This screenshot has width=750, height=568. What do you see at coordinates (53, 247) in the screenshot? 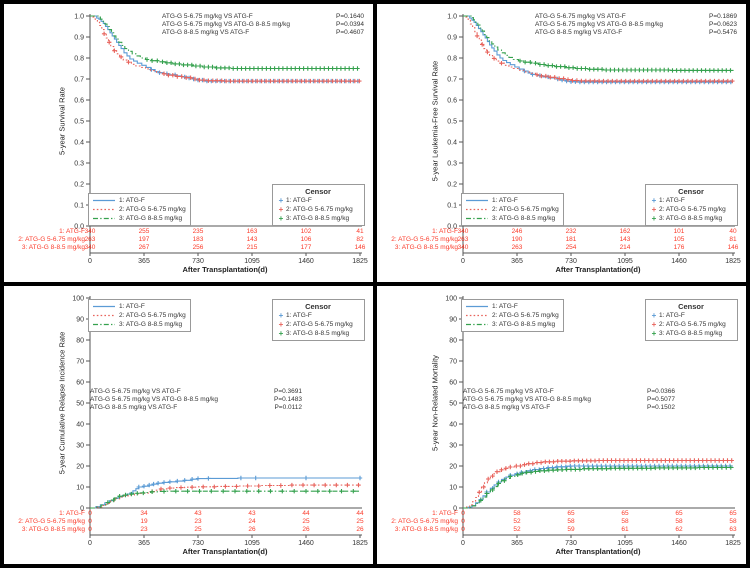
I see `risk-row-label: 3: ATG-G 8-8.5 mg/kg` at bounding box center [53, 247].